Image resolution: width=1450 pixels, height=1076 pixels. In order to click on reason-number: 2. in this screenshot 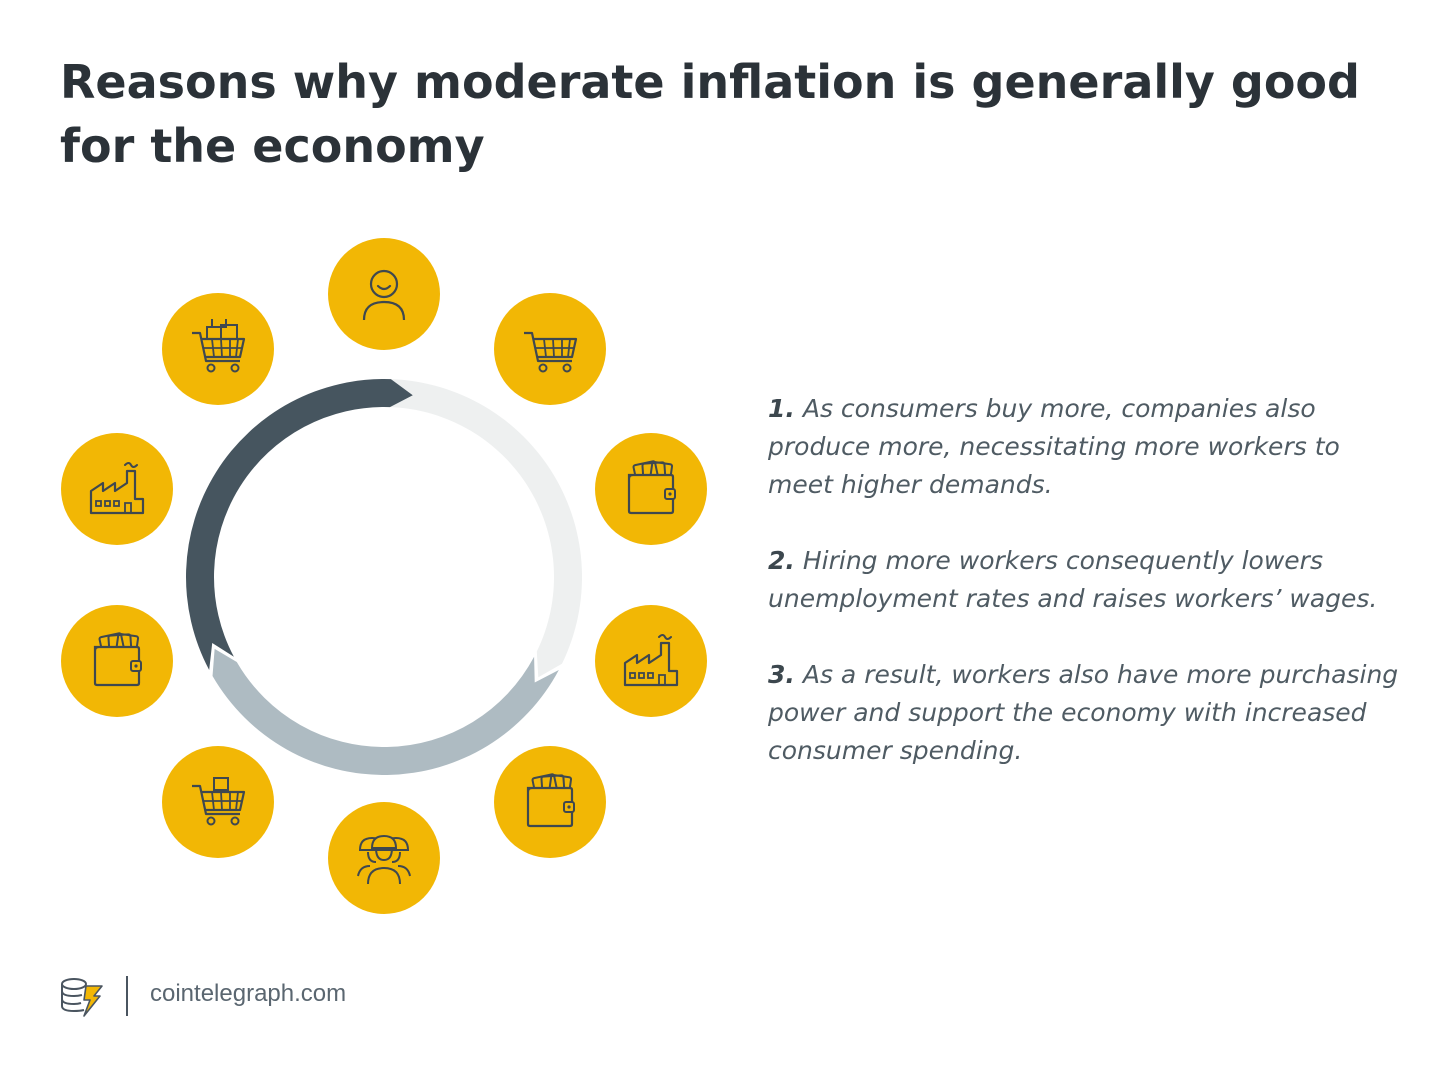, I will do `click(781, 560)`.